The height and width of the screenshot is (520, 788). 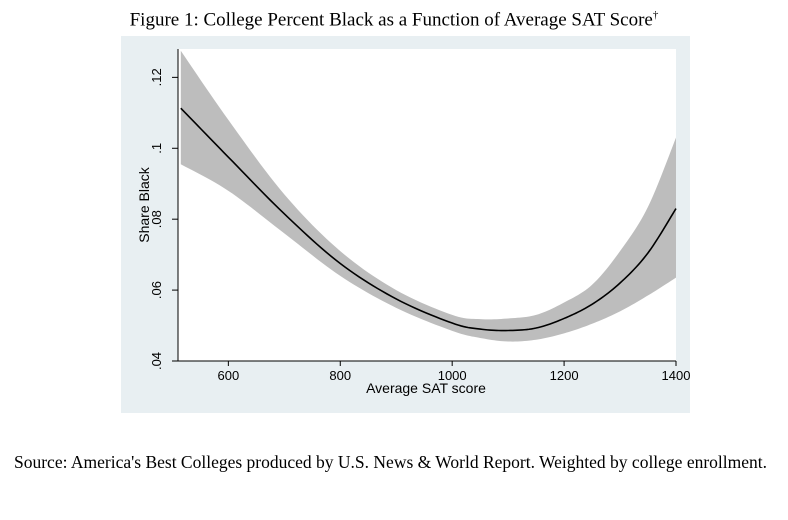 I want to click on y-tick-label: .04, so click(x=156, y=361).